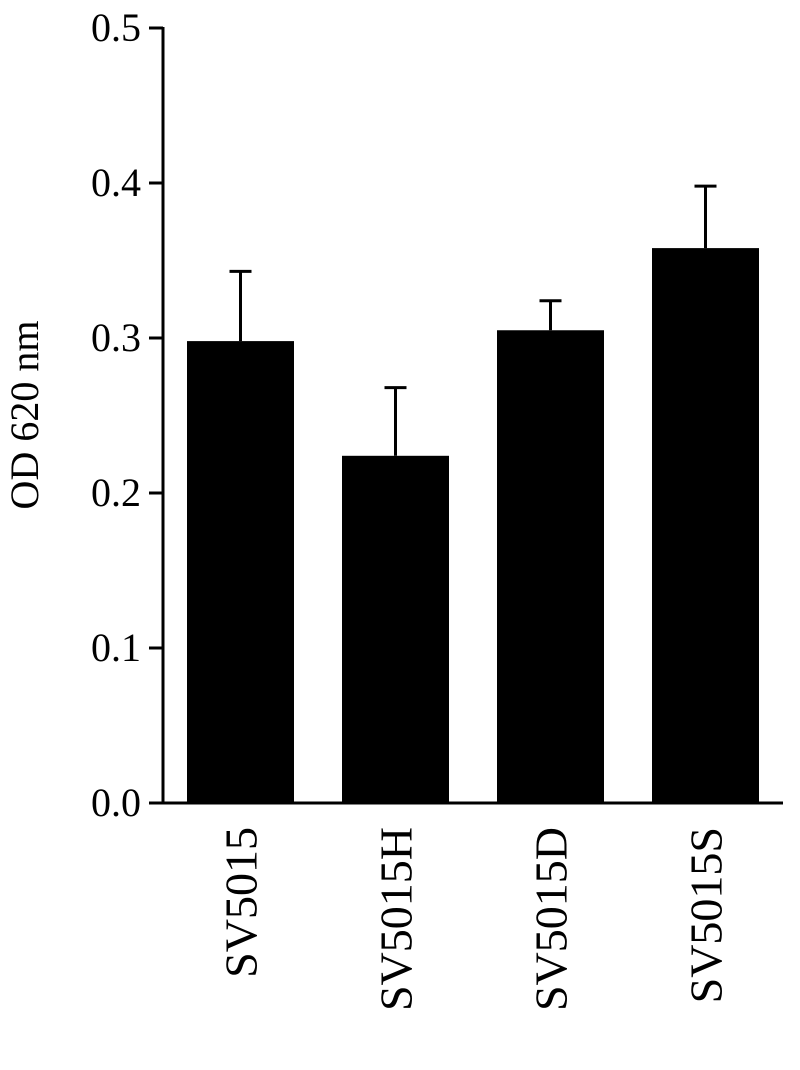 The width and height of the screenshot is (800, 1070). I want to click on x-tick-label: SV5015, so click(241, 902).